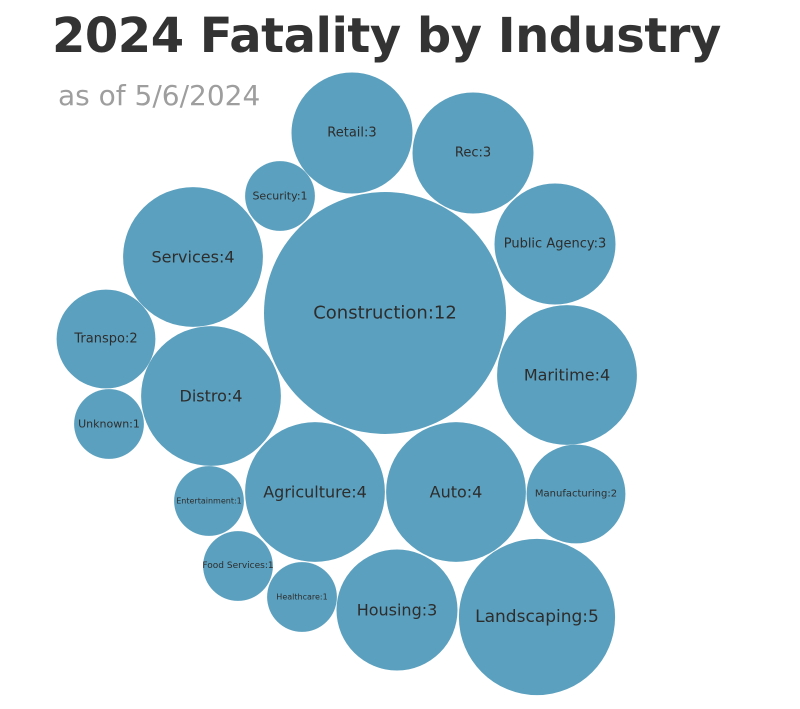 The height and width of the screenshot is (709, 800). I want to click on bubble-transpo: Transpo:2, so click(106, 339).